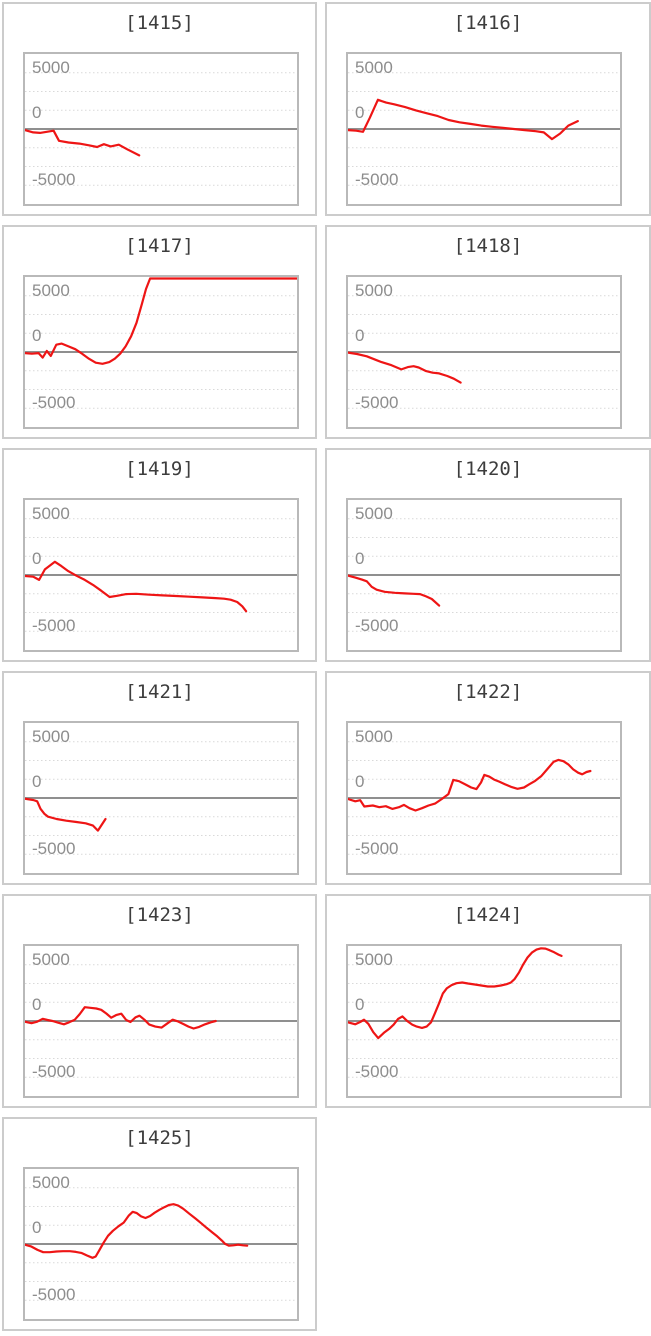  What do you see at coordinates (488, 469) in the screenshot?
I see `machine-number-title: [1420]` at bounding box center [488, 469].